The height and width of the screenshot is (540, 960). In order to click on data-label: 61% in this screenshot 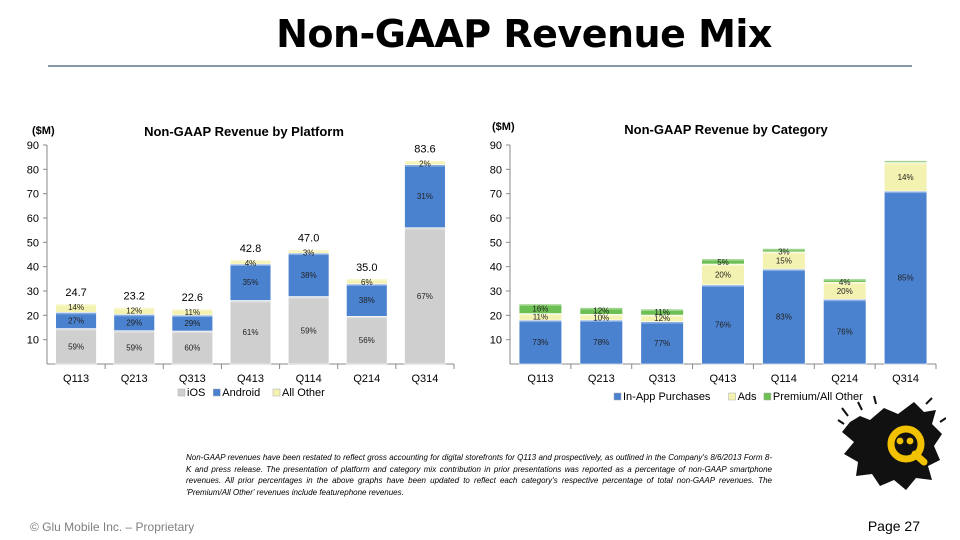, I will do `click(250, 332)`.